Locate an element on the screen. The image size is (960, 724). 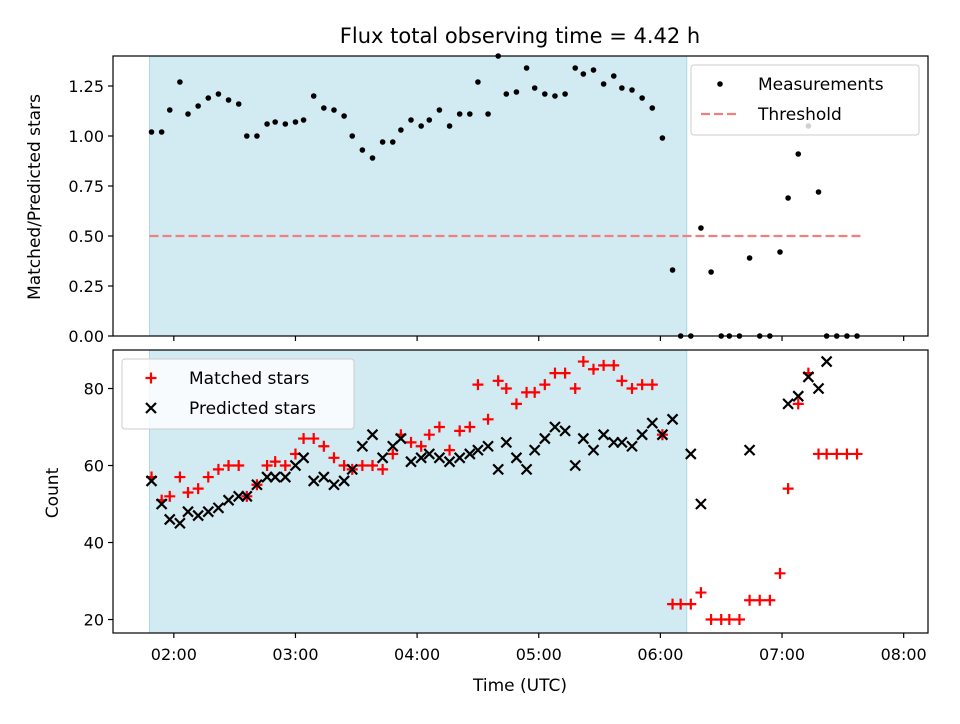
y-tick-label: 40 is located at coordinates (94, 543).